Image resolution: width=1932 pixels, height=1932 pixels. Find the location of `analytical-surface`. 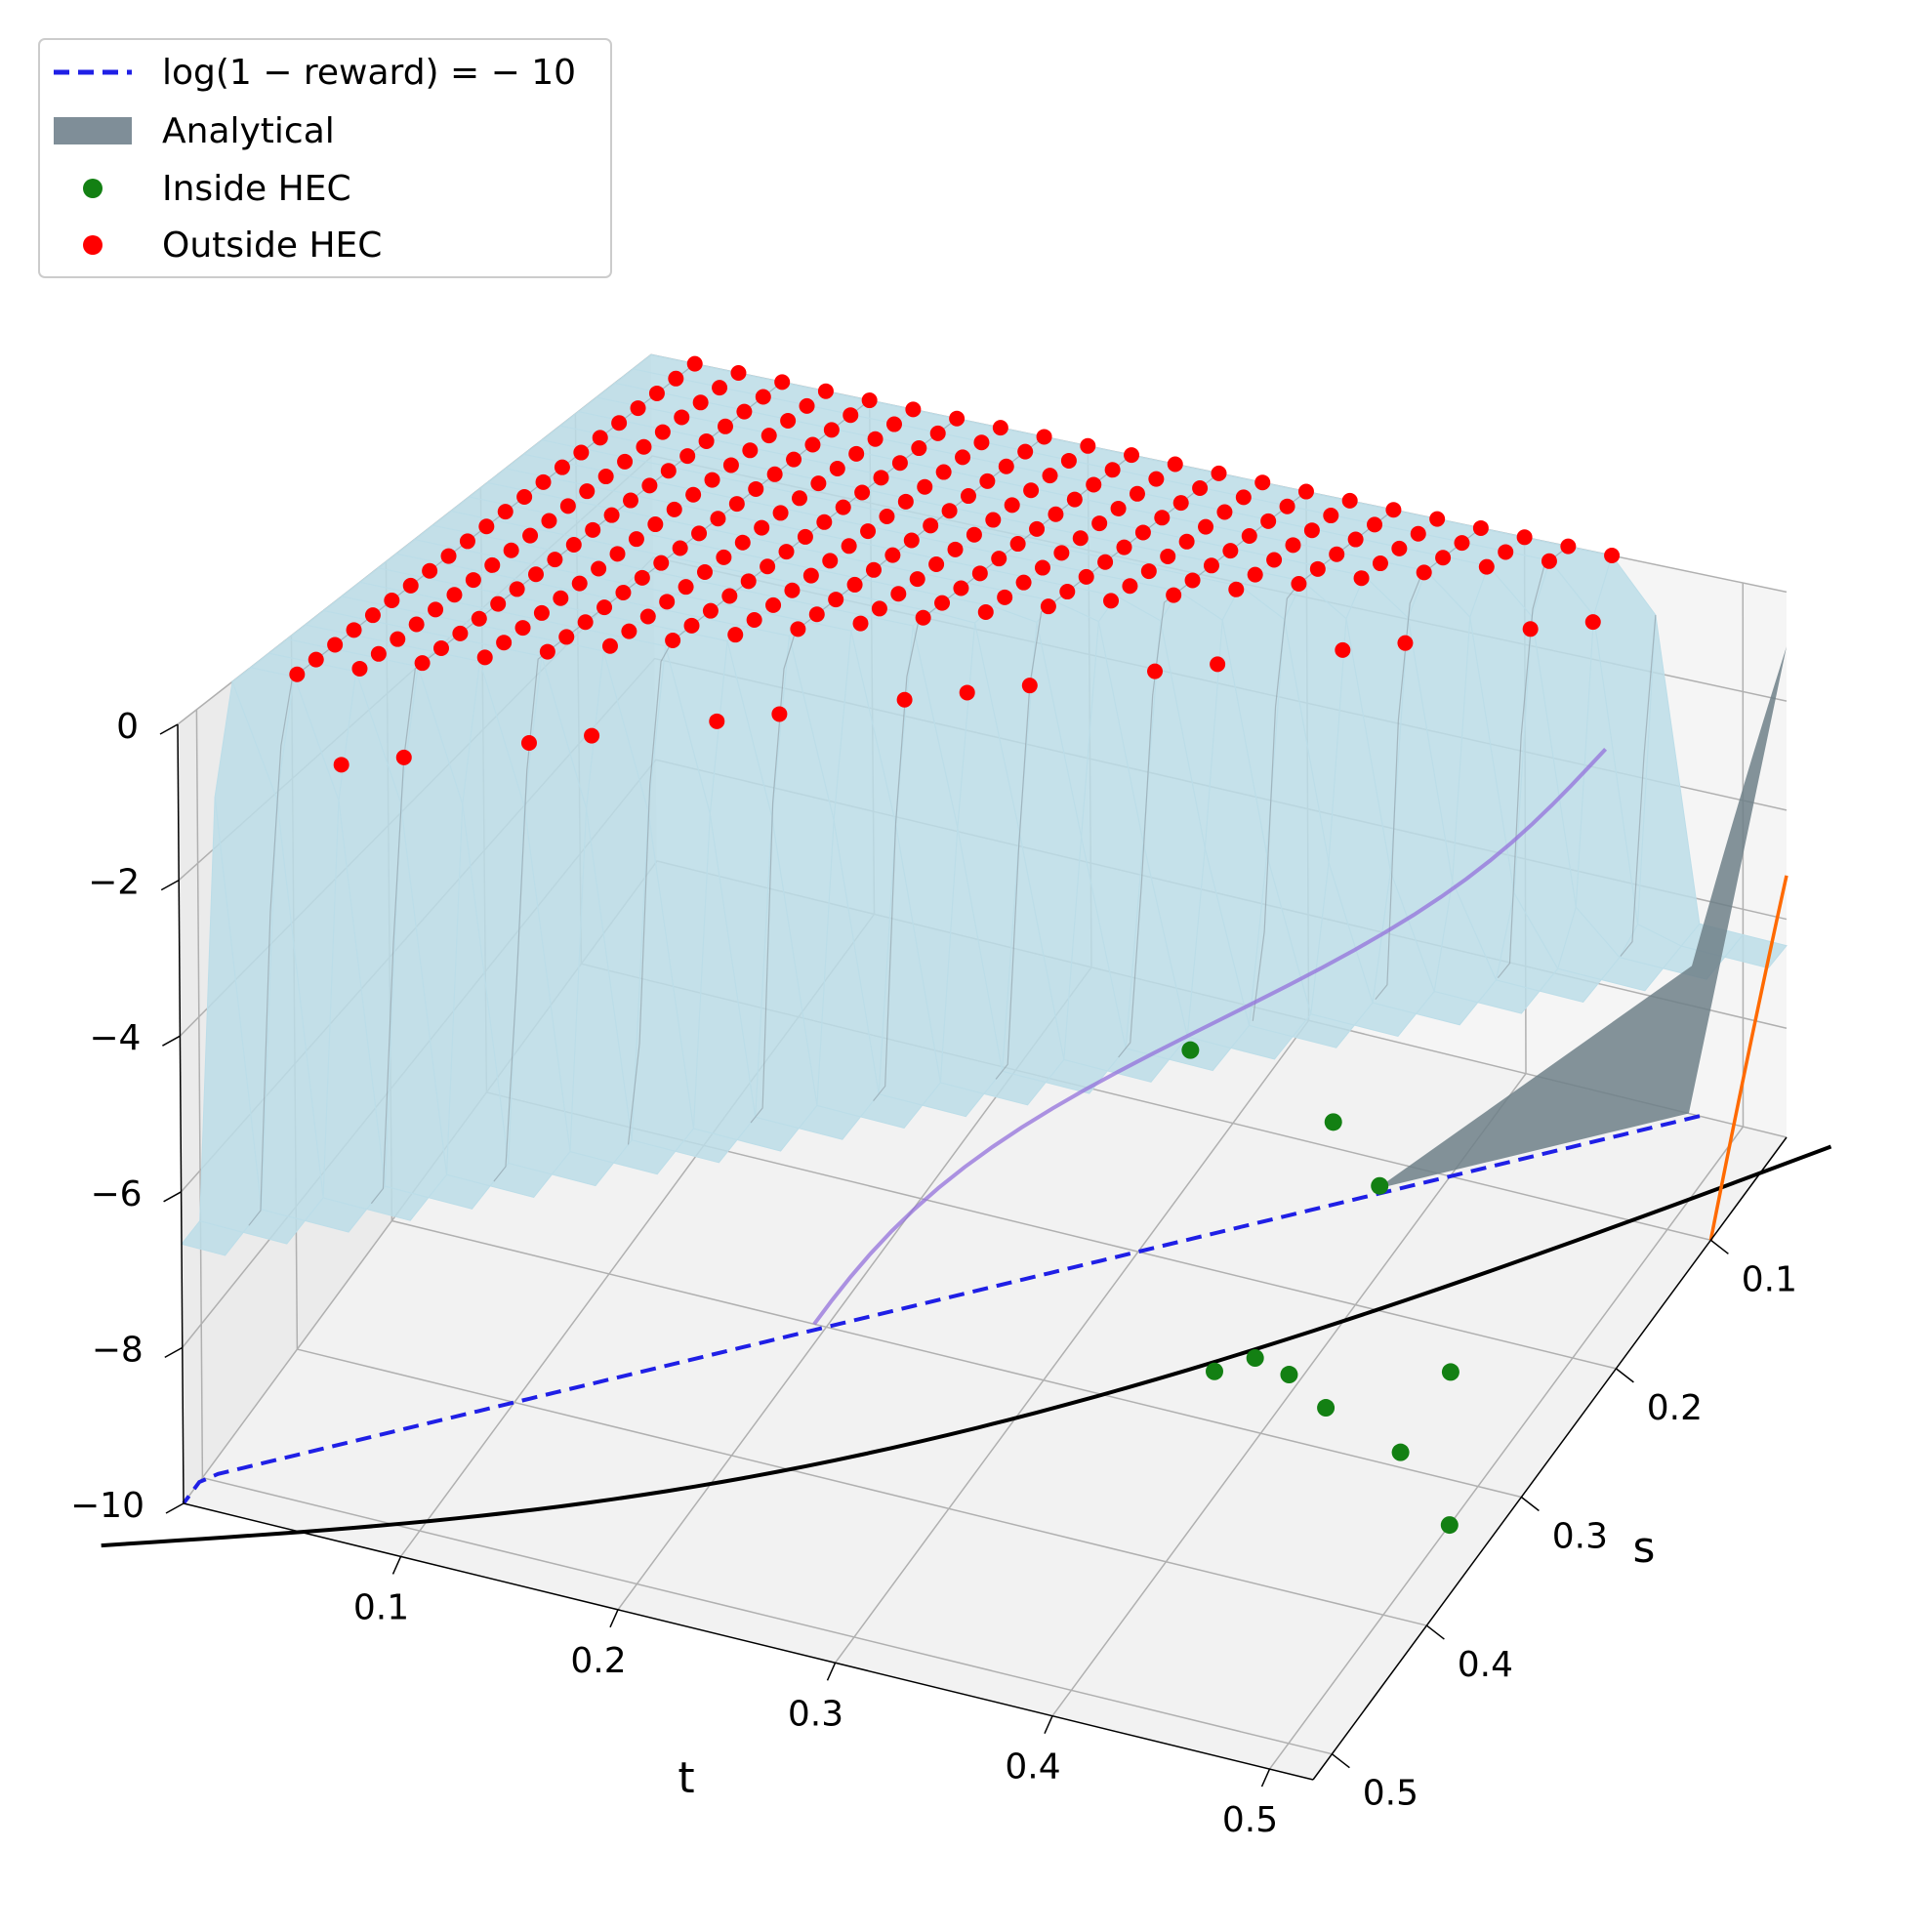

analytical-surface is located at coordinates (1582, 917).